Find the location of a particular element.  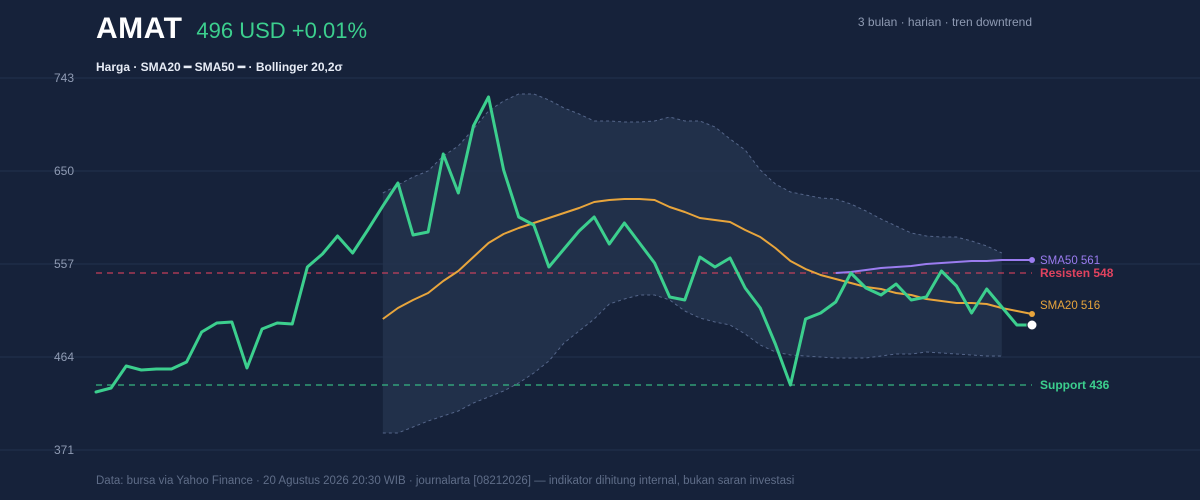

last-price-marker is located at coordinates (1032, 325).